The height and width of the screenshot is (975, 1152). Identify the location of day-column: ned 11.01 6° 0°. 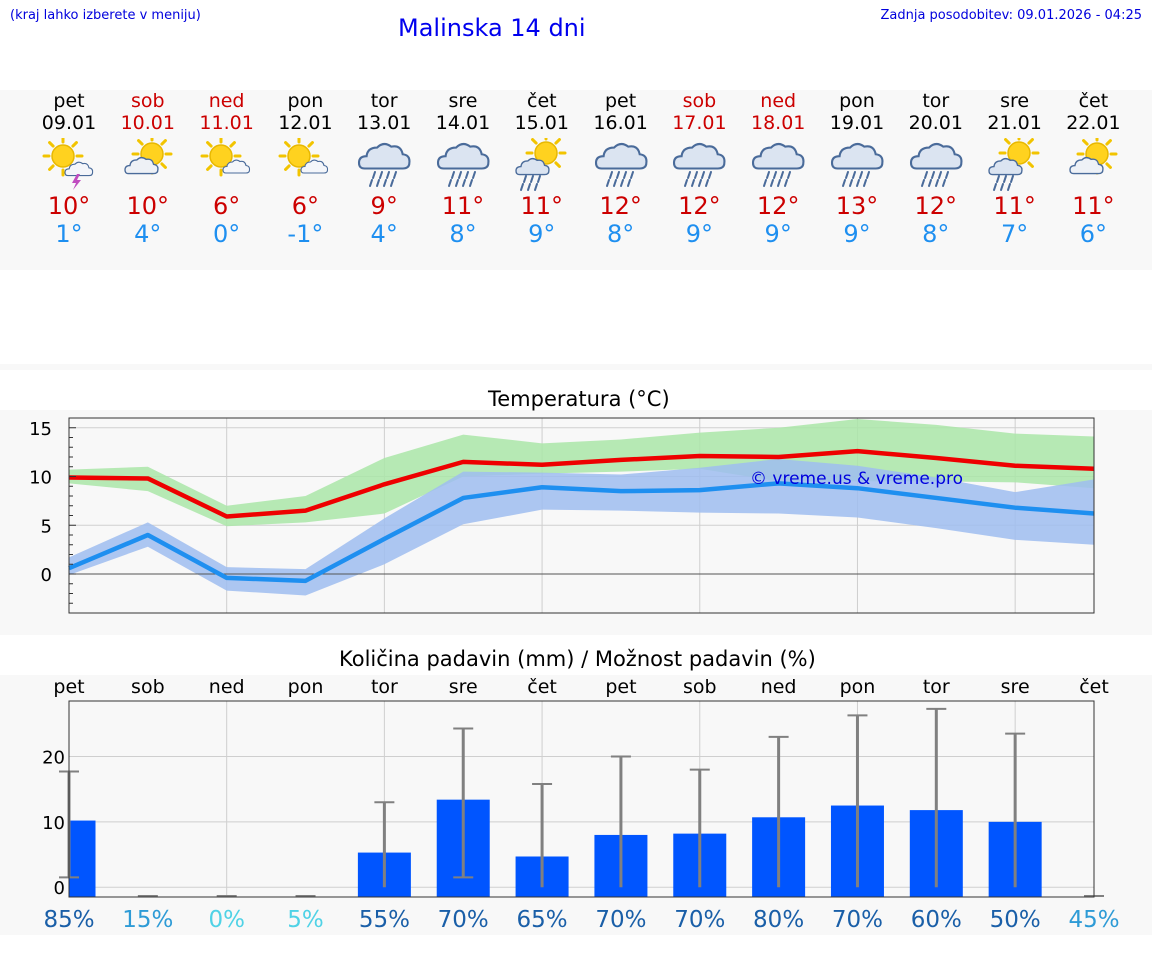
(227, 169).